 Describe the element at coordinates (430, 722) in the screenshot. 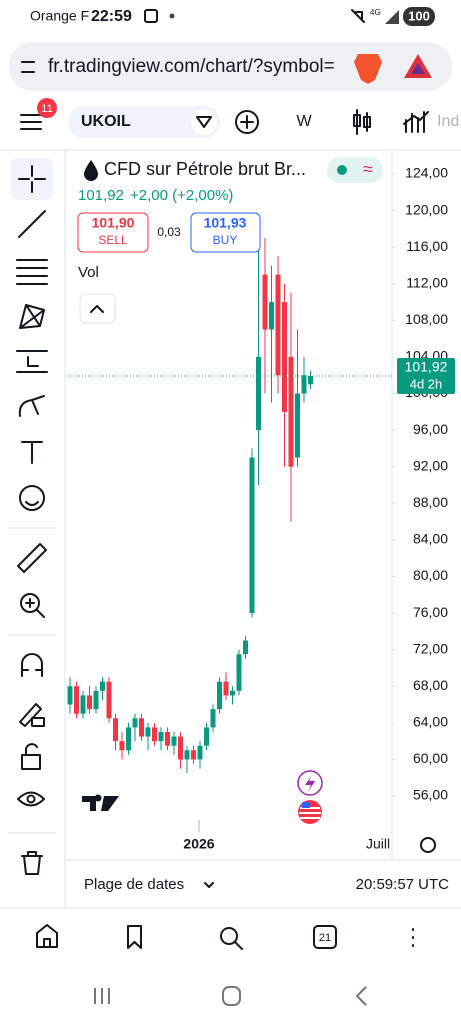

I see `price-label: 64,00` at that location.